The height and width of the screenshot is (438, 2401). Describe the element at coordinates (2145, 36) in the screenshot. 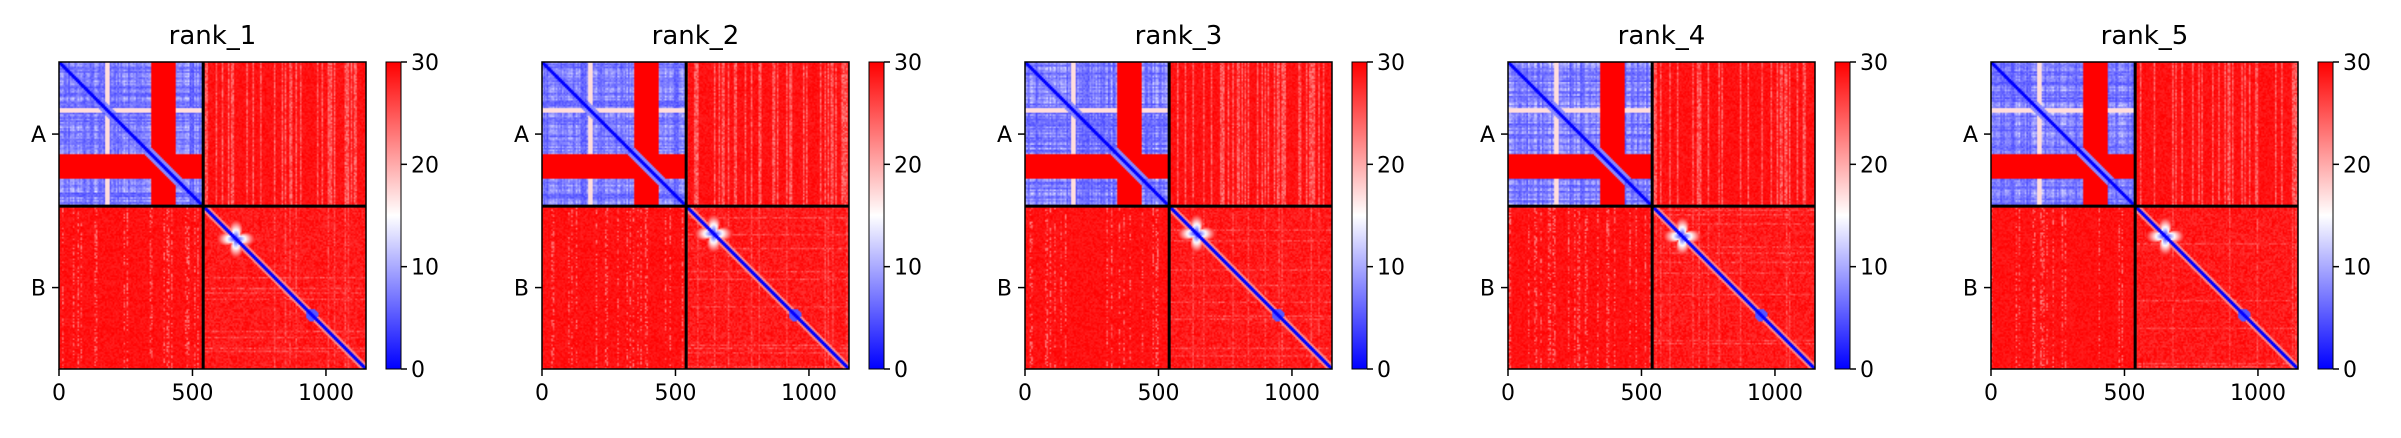

I see `chart-title: rank_5` at that location.